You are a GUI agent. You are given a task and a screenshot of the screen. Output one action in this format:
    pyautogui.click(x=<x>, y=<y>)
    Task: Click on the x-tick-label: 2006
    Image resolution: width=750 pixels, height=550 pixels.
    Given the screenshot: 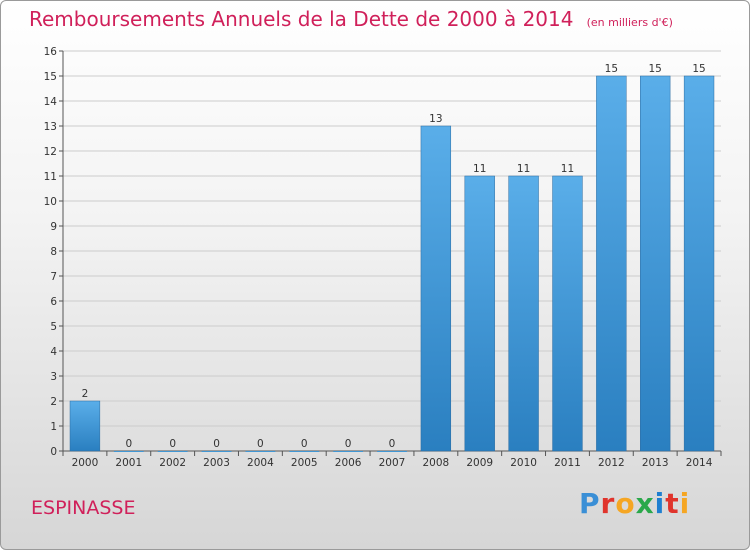 What is the action you would take?
    pyautogui.click(x=348, y=463)
    